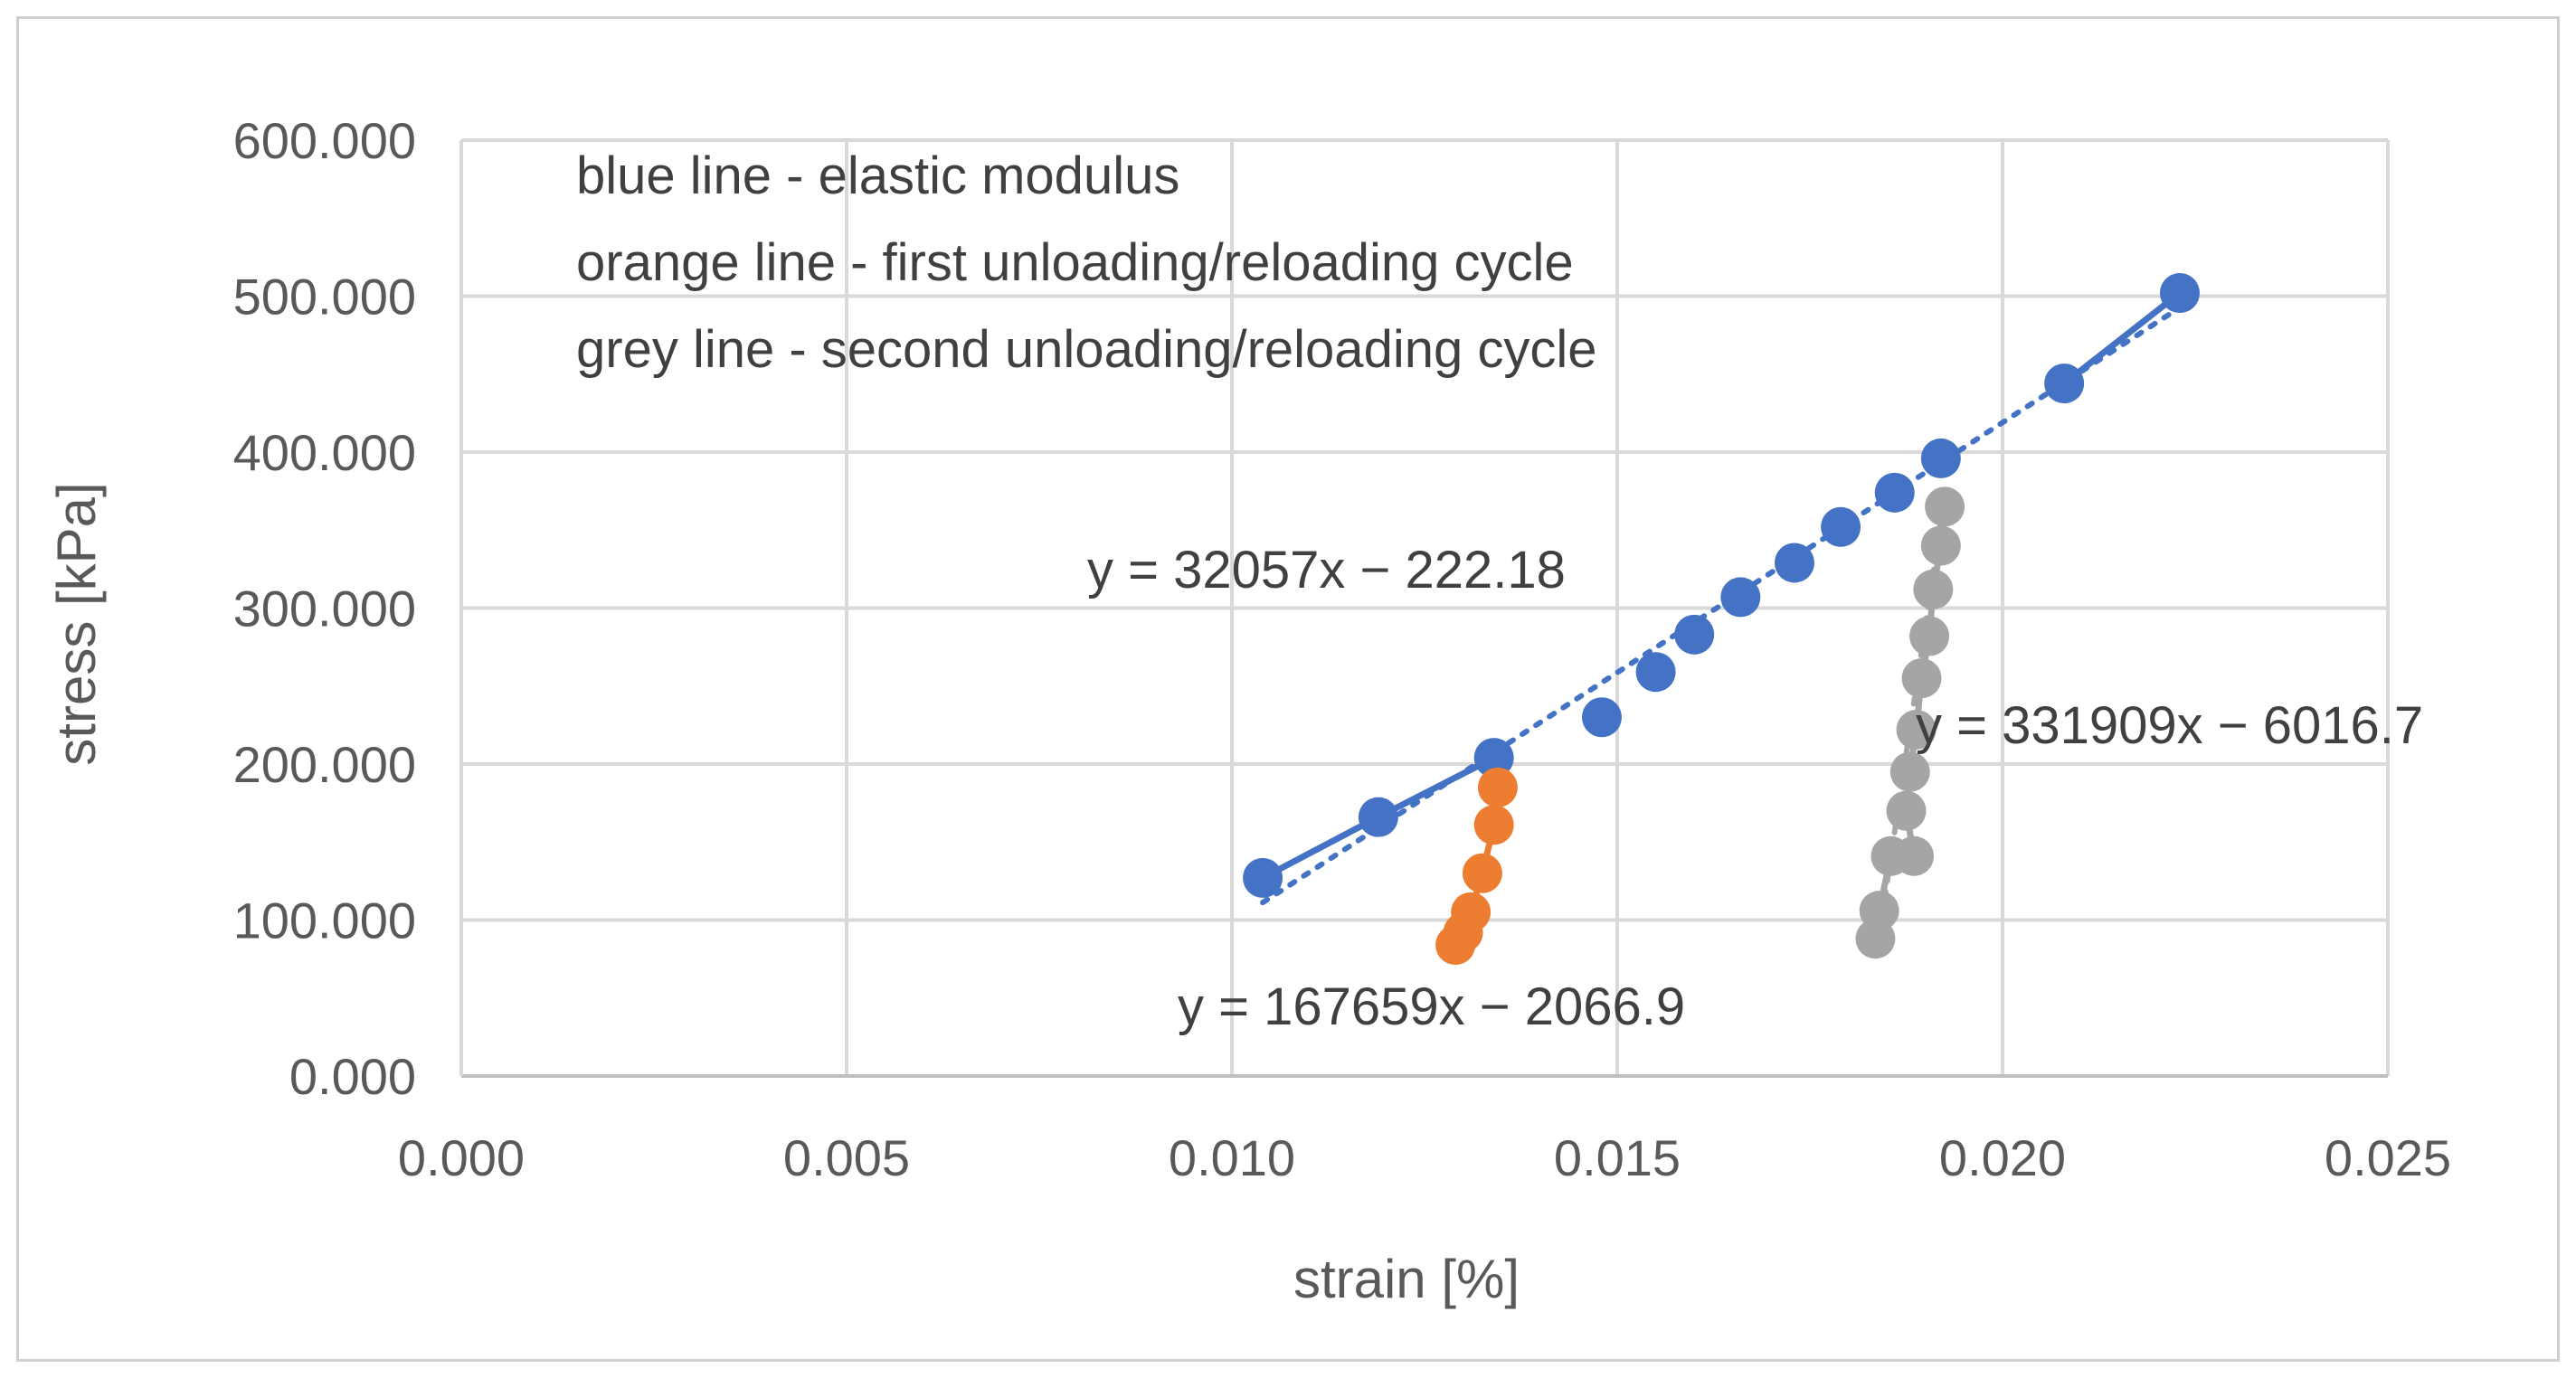 This screenshot has height=1378, width=2576. I want to click on trendline-equation-orange: y = 167659x − 2066.9, so click(1431, 1006).